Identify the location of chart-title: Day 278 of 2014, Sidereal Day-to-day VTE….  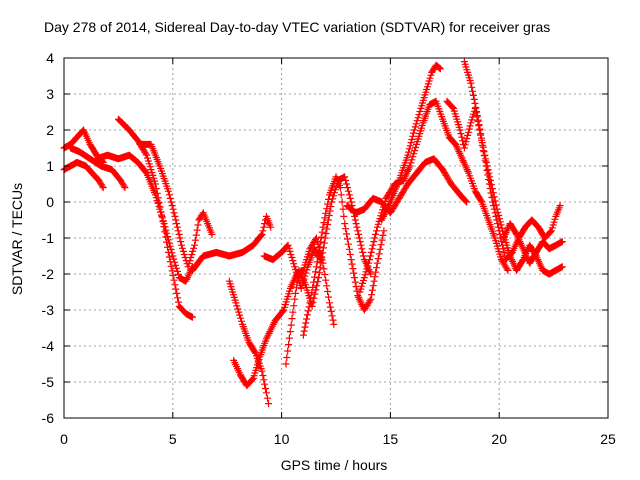
(297, 27).